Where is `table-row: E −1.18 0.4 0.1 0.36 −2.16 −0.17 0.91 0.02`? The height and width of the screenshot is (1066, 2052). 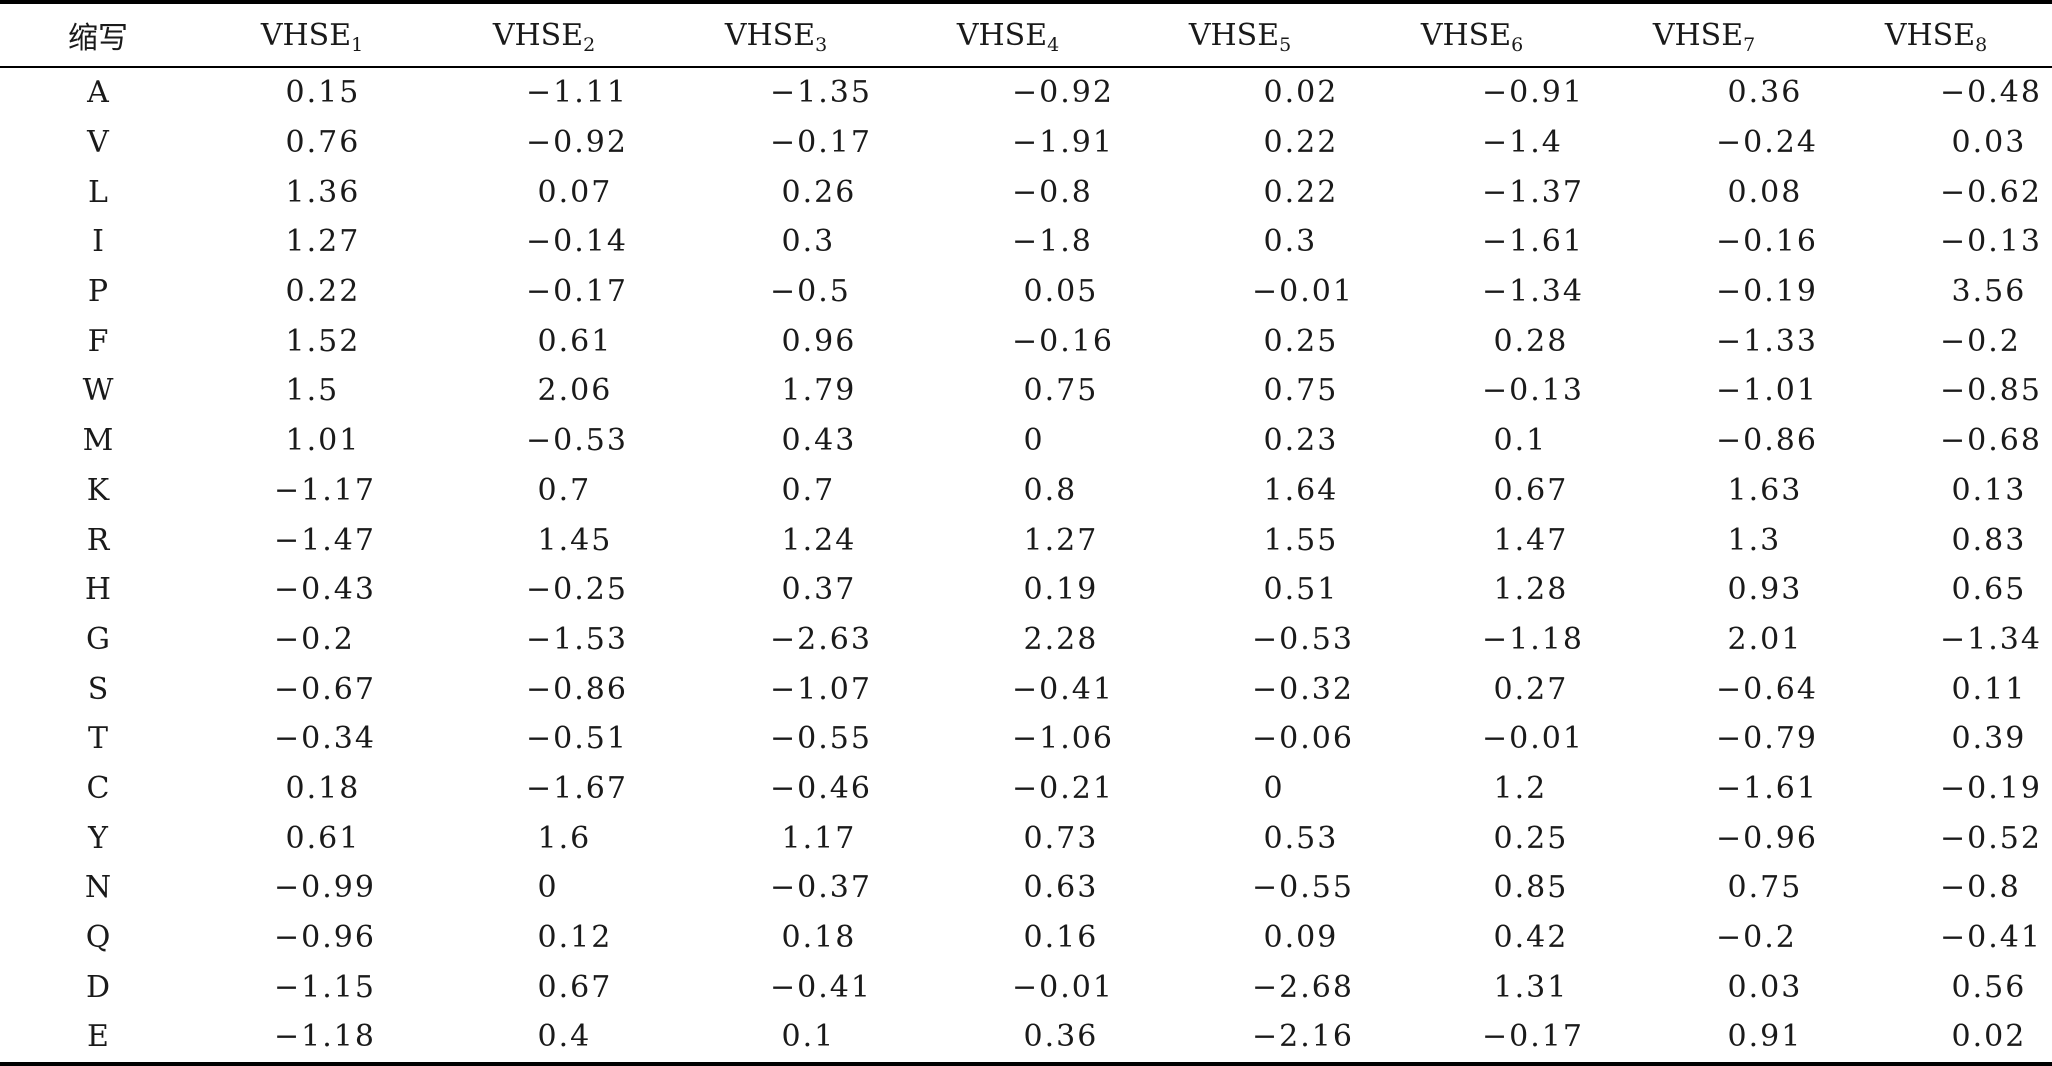
table-row: E −1.18 0.4 0.1 0.36 −2.16 −0.17 0.91 0.02 is located at coordinates (1026, 1038).